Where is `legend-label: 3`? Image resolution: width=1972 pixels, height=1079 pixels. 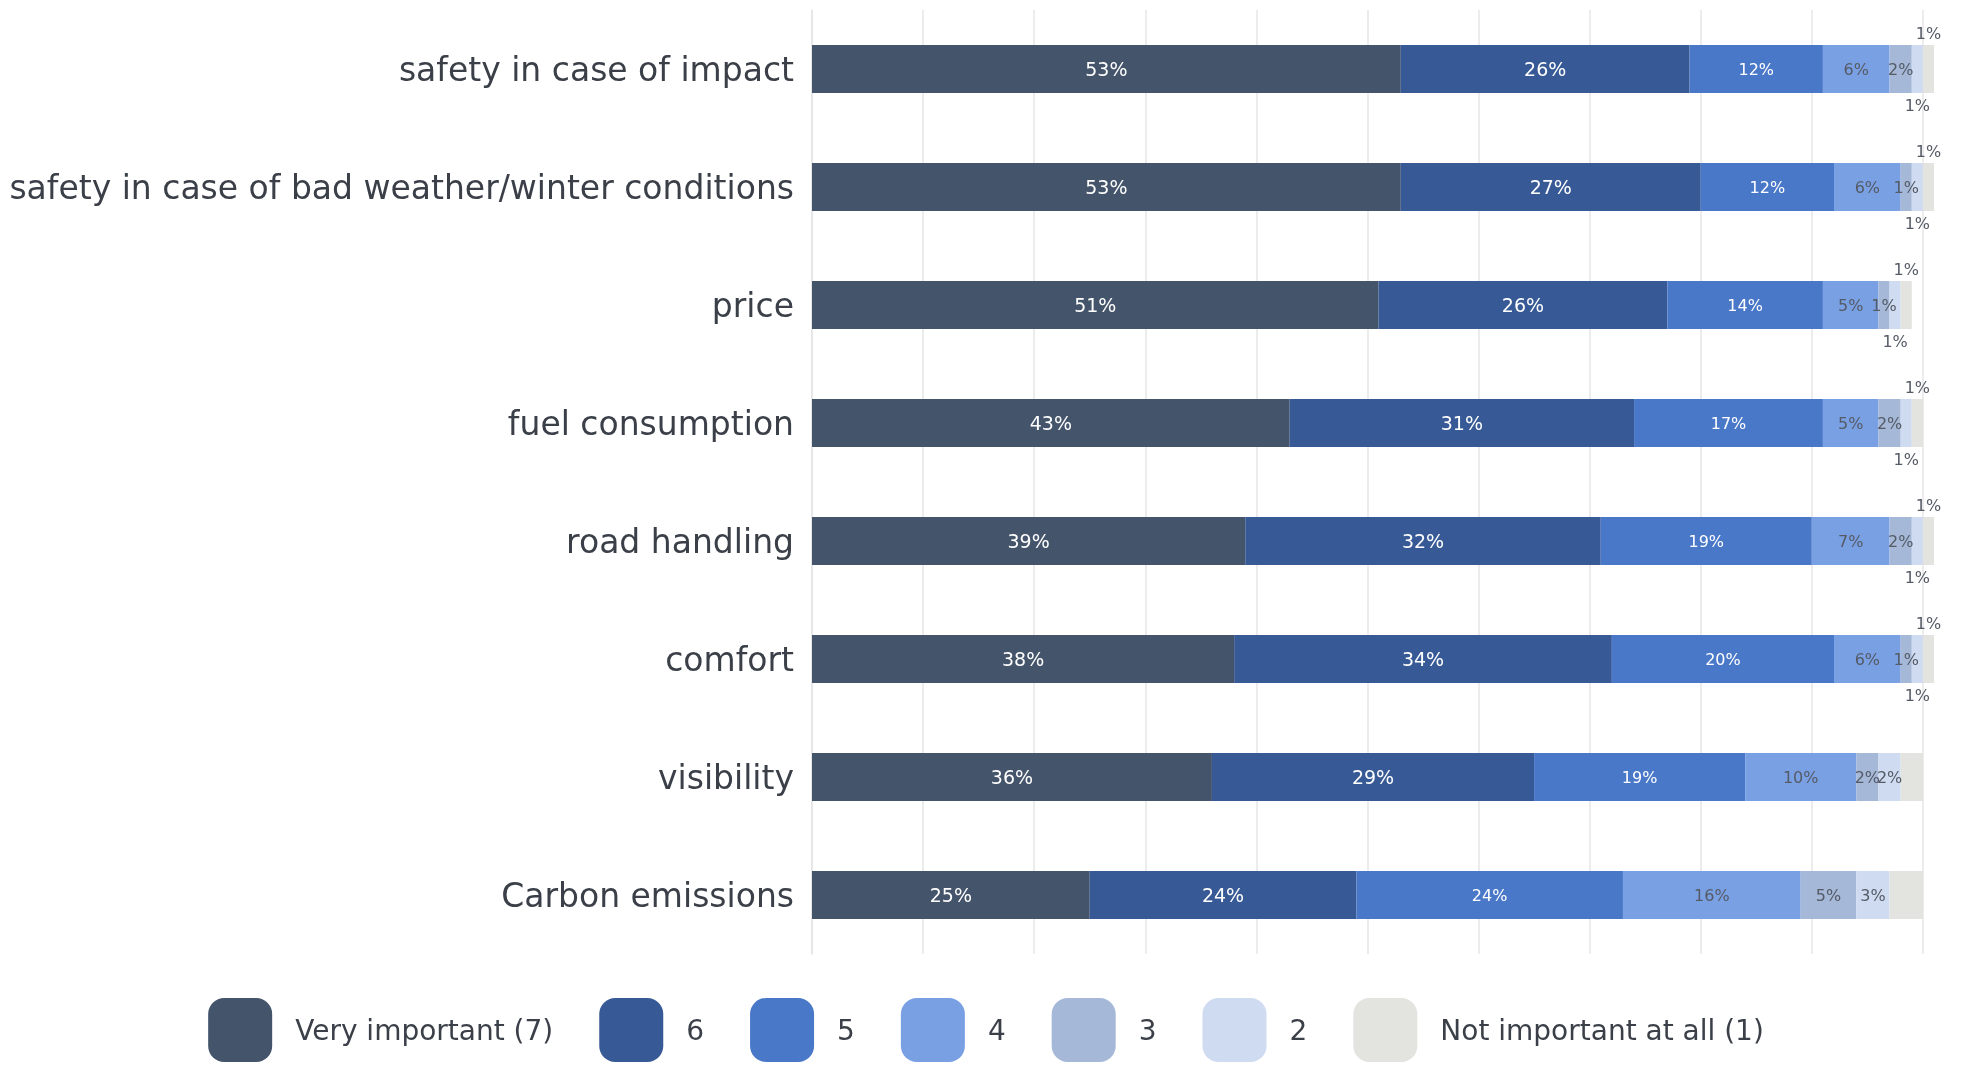
legend-label: 3 is located at coordinates (1147, 1030).